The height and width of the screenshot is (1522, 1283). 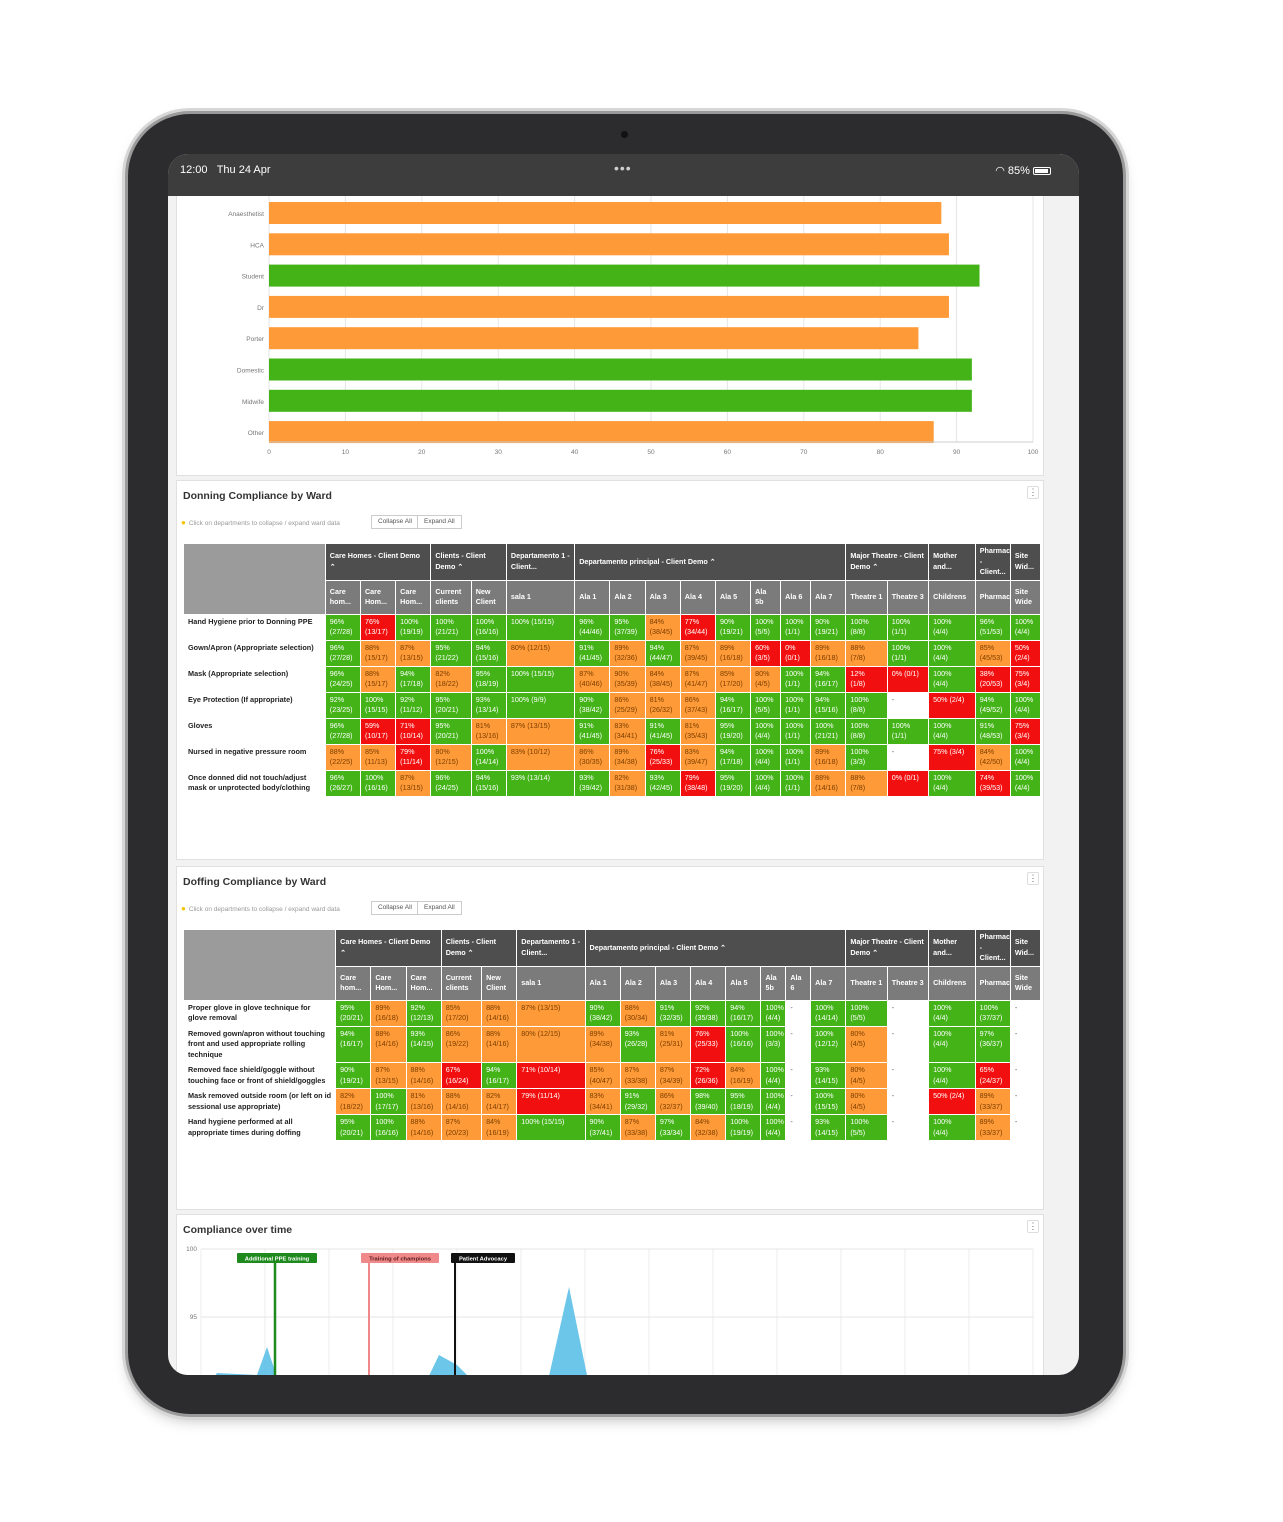 I want to click on bar-hca, so click(x=609, y=244).